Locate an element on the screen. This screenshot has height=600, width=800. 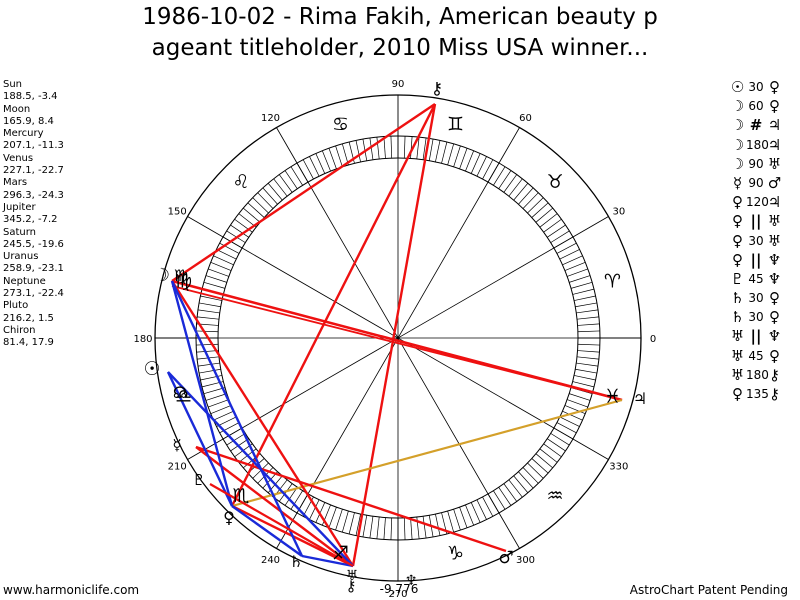
aspect-row: ♇ 45 ♆ is located at coordinates (756, 279).